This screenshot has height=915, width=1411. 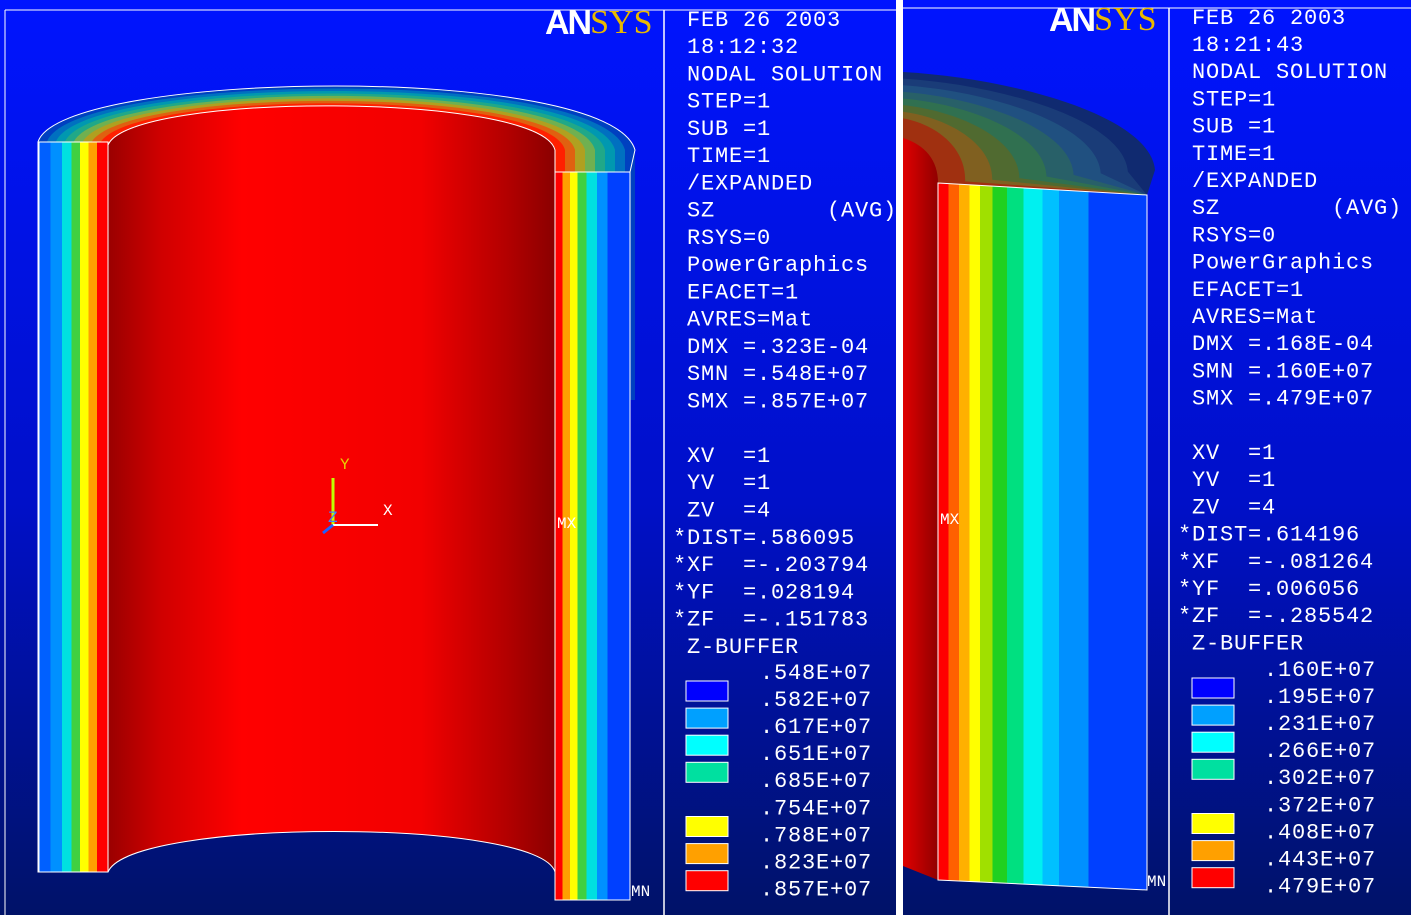 I want to click on axis-label-x: X, so click(x=388, y=511).